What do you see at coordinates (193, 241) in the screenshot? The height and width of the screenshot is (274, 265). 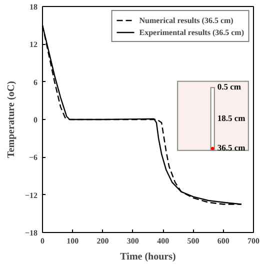 I see `x-tick-label: 500` at bounding box center [193, 241].